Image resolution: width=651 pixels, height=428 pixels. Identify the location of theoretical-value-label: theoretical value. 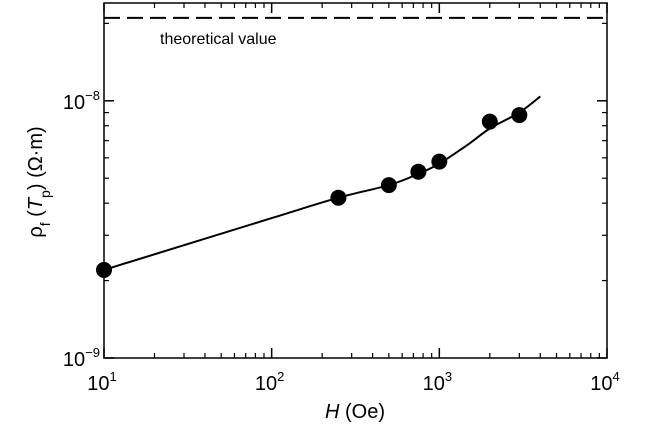
(218, 39).